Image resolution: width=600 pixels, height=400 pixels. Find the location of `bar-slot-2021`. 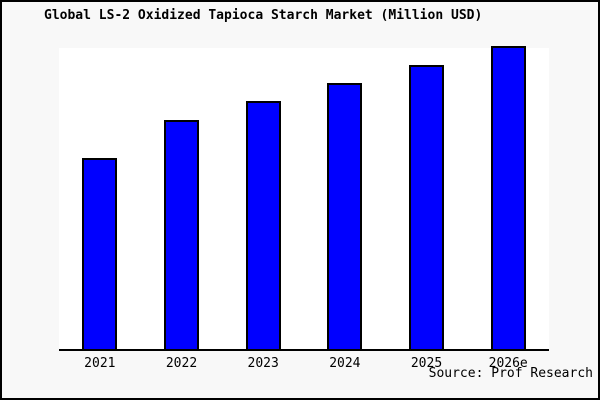

bar-slot-2021 is located at coordinates (100, 198).